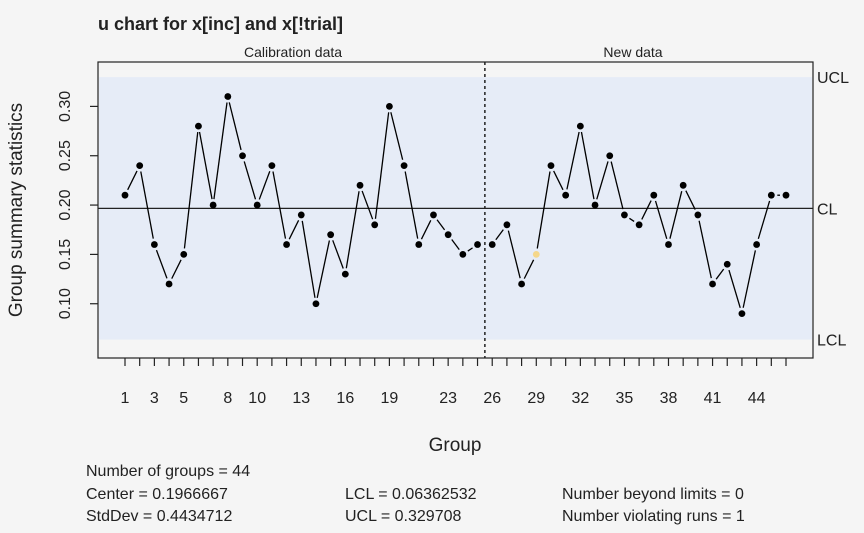 Image resolution: width=864 pixels, height=533 pixels. Describe the element at coordinates (257, 398) in the screenshot. I see `x-tick-label: 10` at that location.